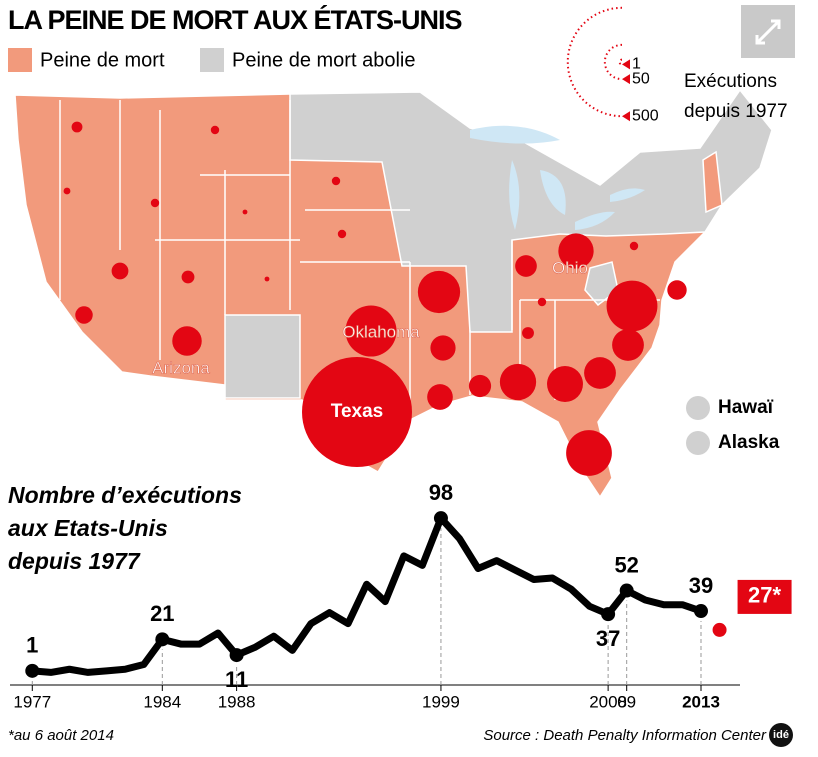  I want to click on state-label: Oklahoma, so click(381, 331).